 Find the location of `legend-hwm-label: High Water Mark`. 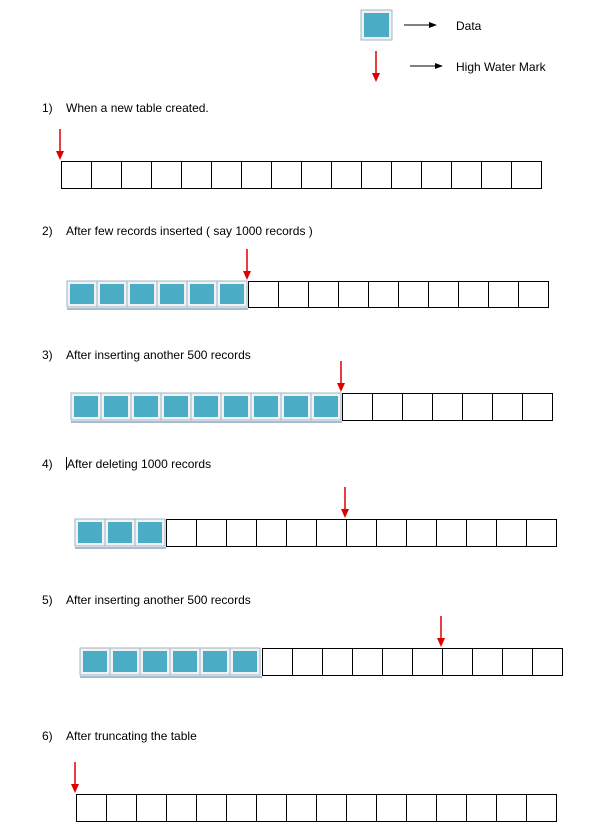

legend-hwm-label: High Water Mark is located at coordinates (501, 67).